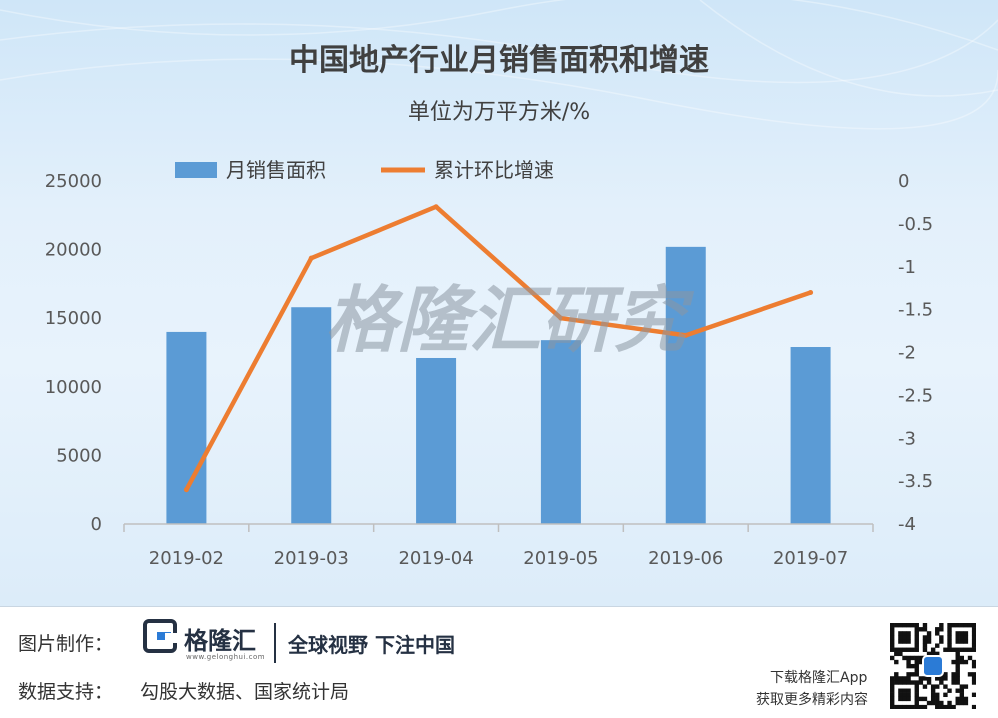 This screenshot has width=998, height=718. Describe the element at coordinates (685, 558) in the screenshot. I see `x-tick-label: 2019-06` at that location.